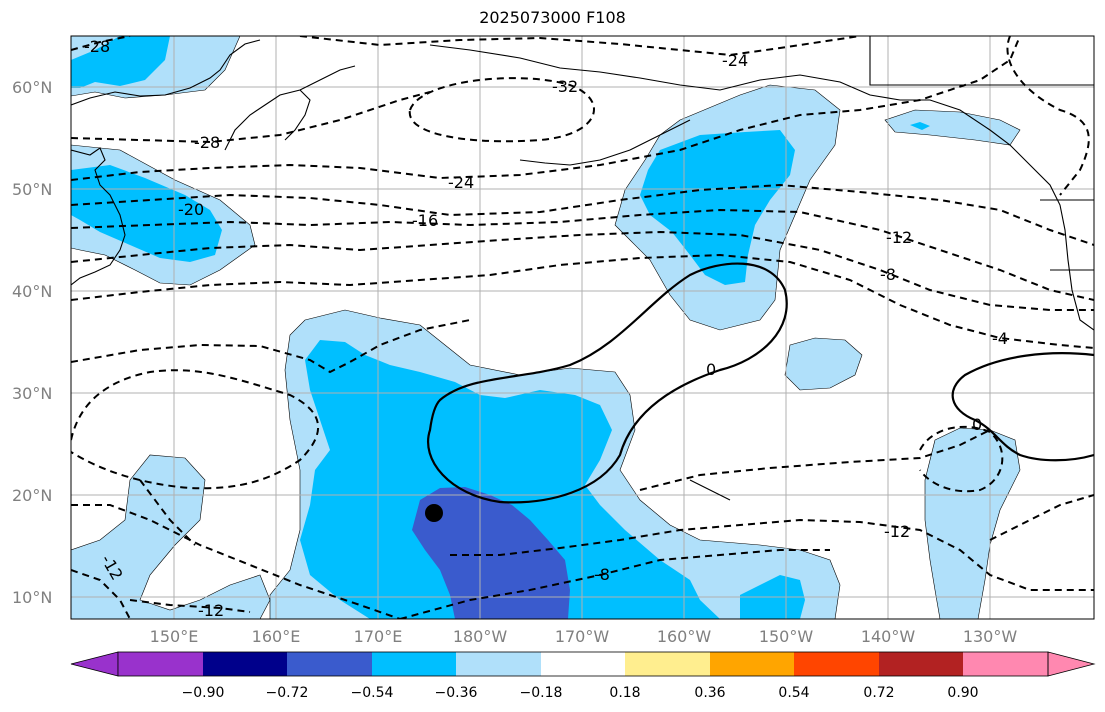  What do you see at coordinates (565, 86) in the screenshot?
I see `contour-label: -32` at bounding box center [565, 86].